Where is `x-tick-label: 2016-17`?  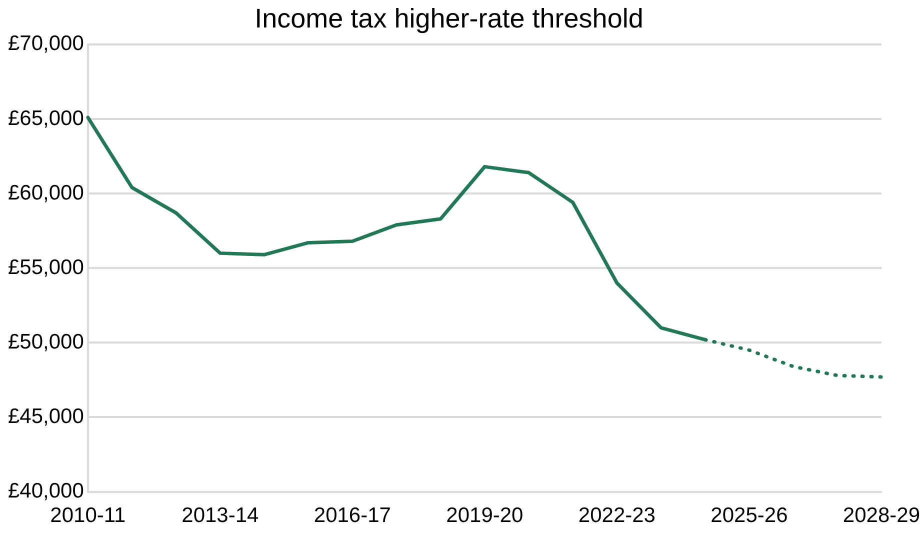
x-tick-label: 2016-17 is located at coordinates (352, 516).